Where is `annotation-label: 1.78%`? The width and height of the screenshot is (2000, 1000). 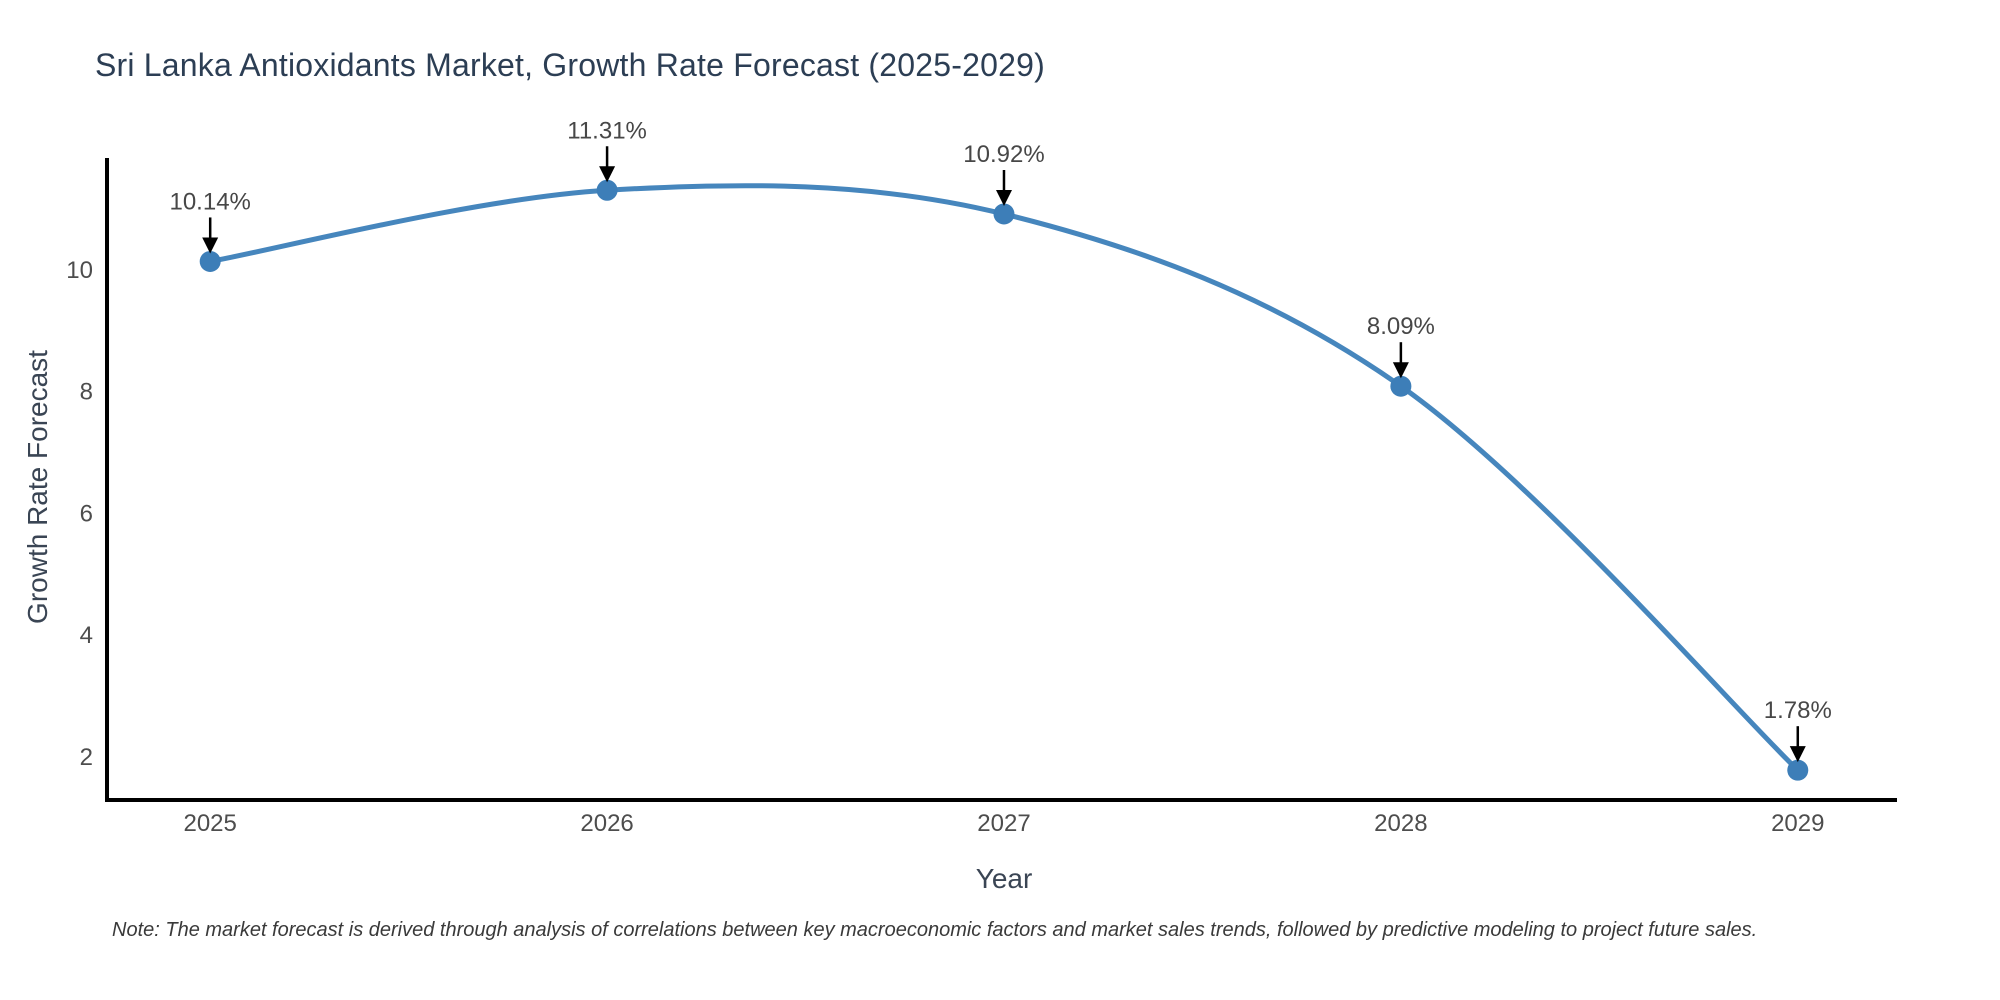
annotation-label: 1.78% is located at coordinates (1798, 710).